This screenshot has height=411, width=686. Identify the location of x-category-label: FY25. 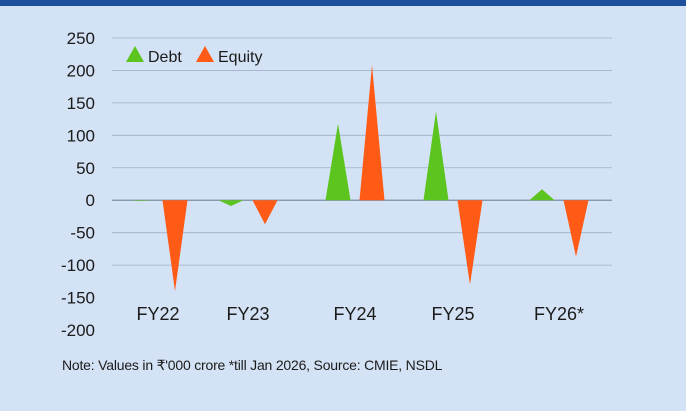
(452, 314).